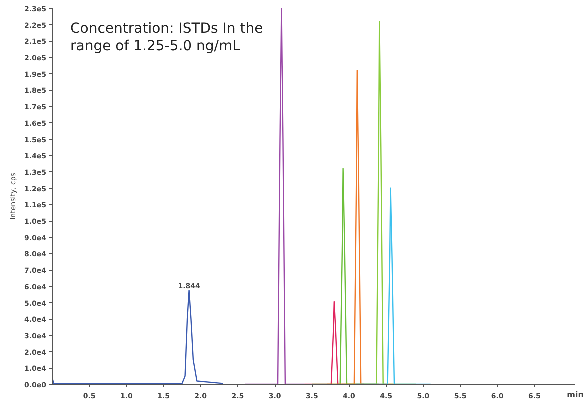 The image size is (586, 402). What do you see at coordinates (575, 395) in the screenshot?
I see `x-axis-title: min` at bounding box center [575, 395].